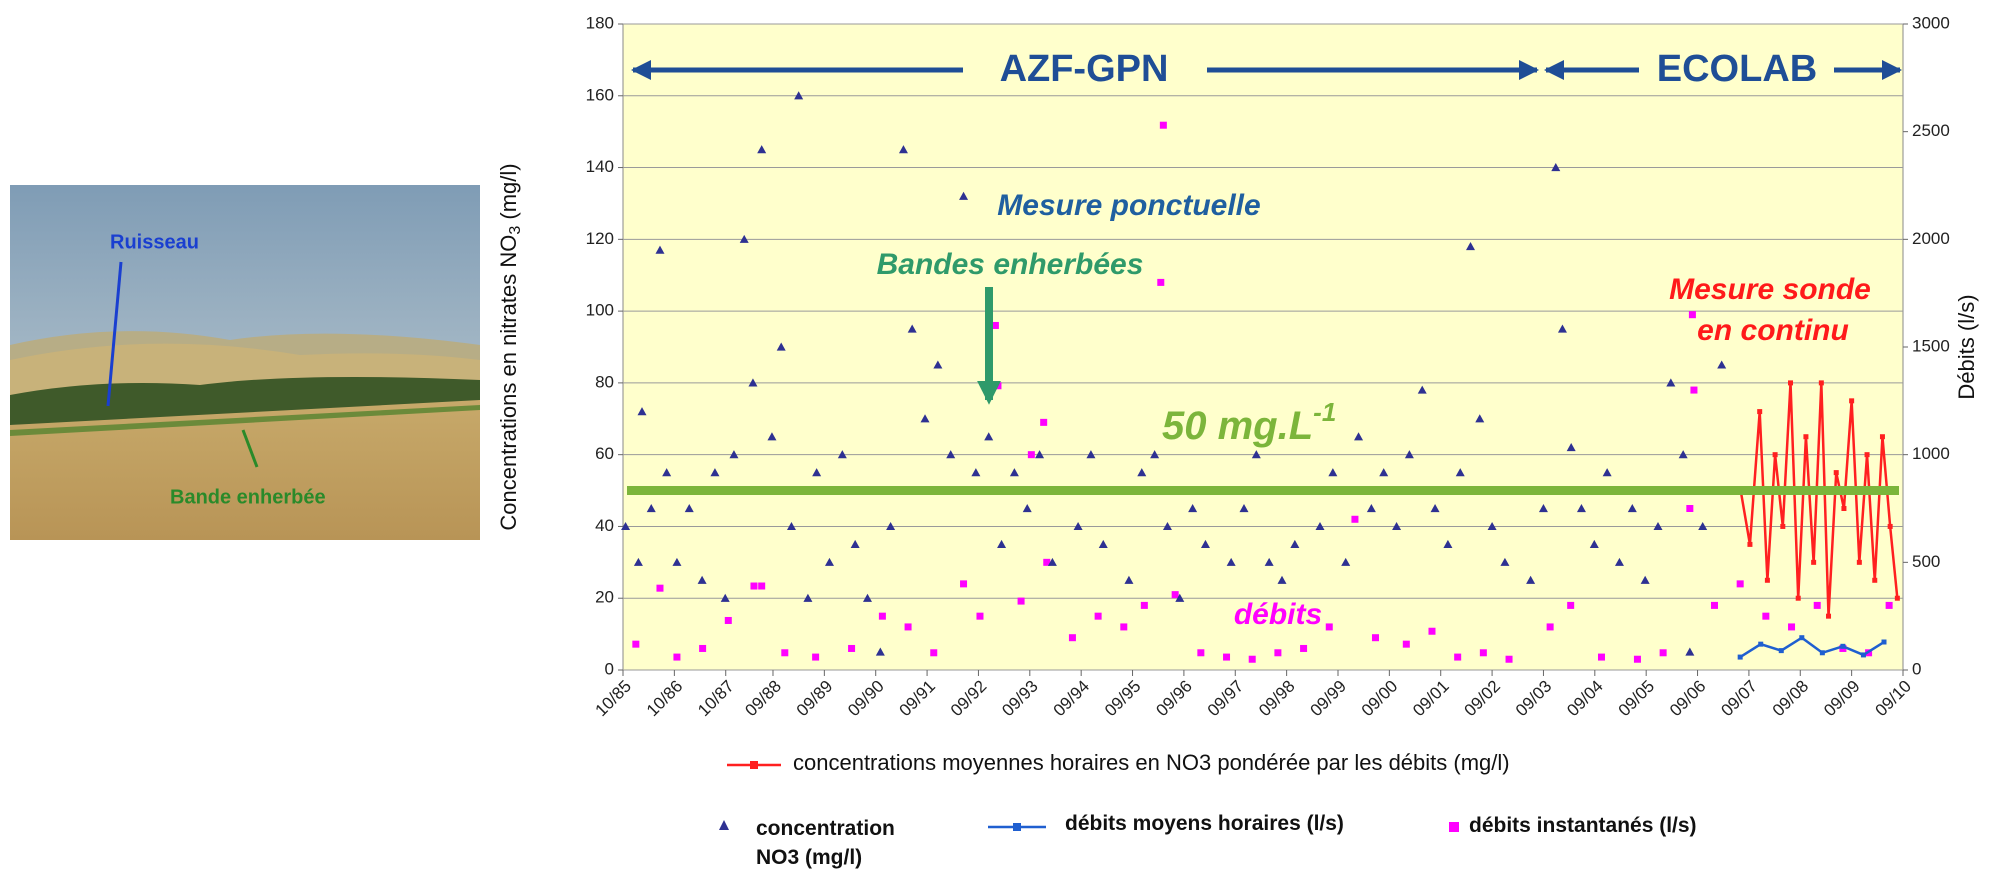  I want to click on y2-tick-label: 1500, so click(1931, 345).